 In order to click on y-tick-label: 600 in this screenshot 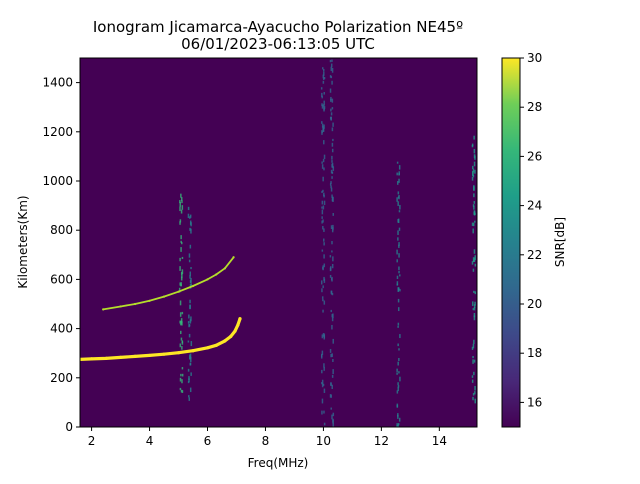, I will do `click(61, 279)`.